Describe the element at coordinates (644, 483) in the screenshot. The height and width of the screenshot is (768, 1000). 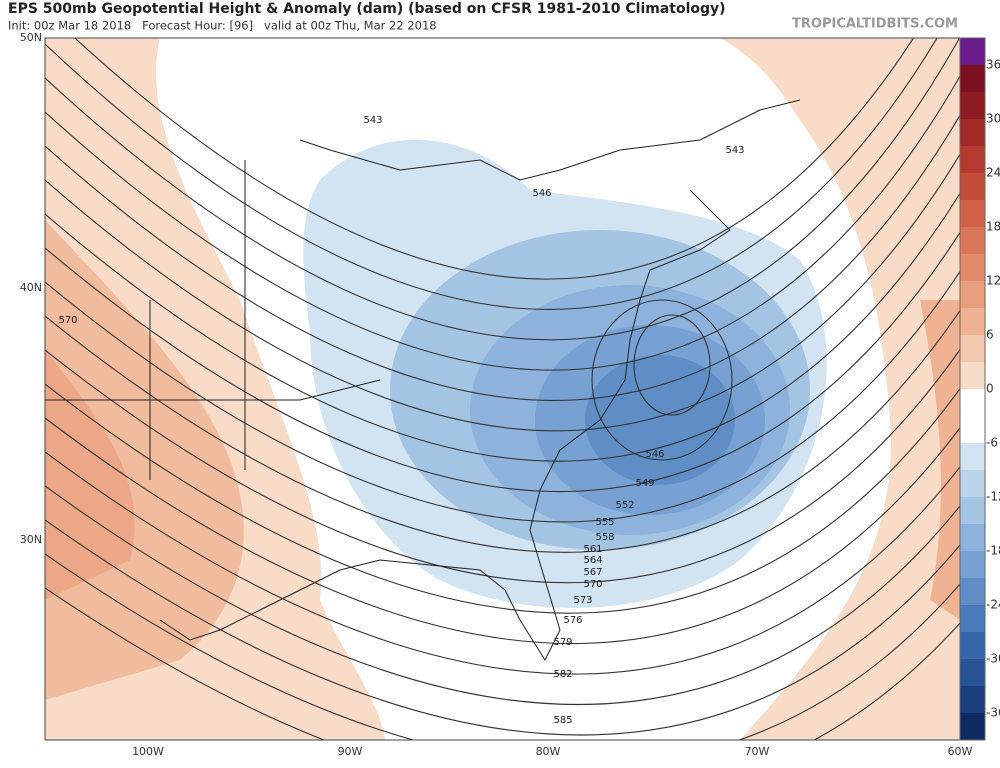
I see `contour-label: 549` at that location.